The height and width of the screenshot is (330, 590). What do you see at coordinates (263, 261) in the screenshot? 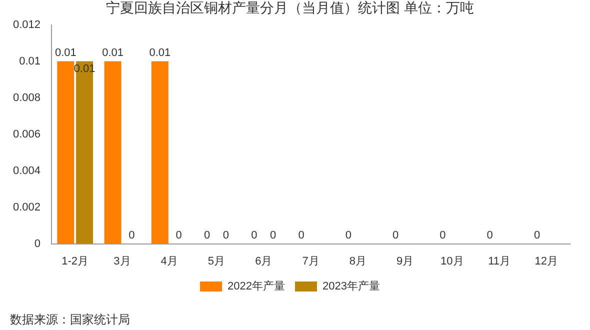
I see `x-tick-label: 6月` at bounding box center [263, 261].